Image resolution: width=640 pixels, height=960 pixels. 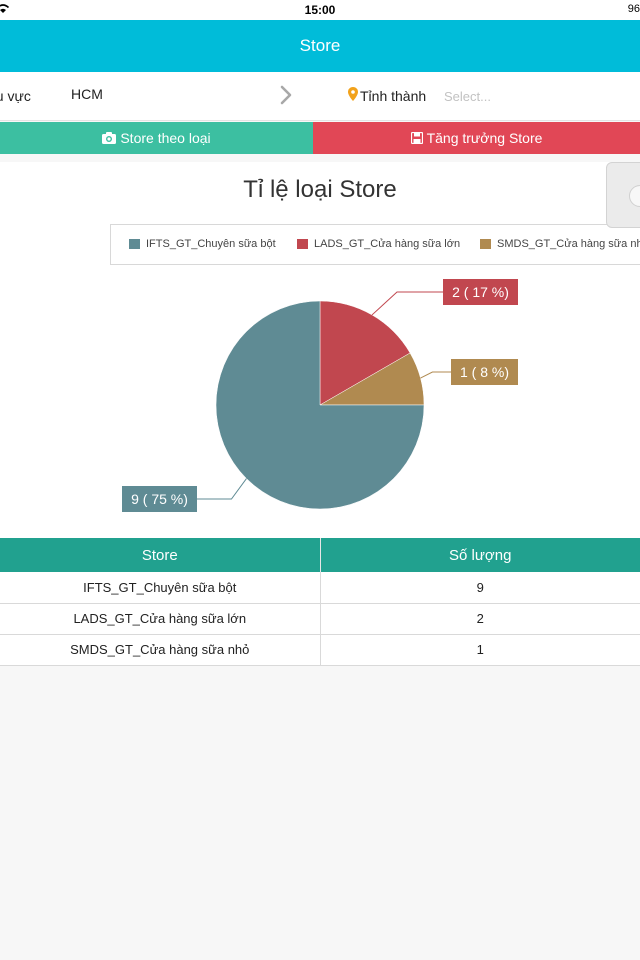 I want to click on status-time: 15:00, so click(x=320, y=10).